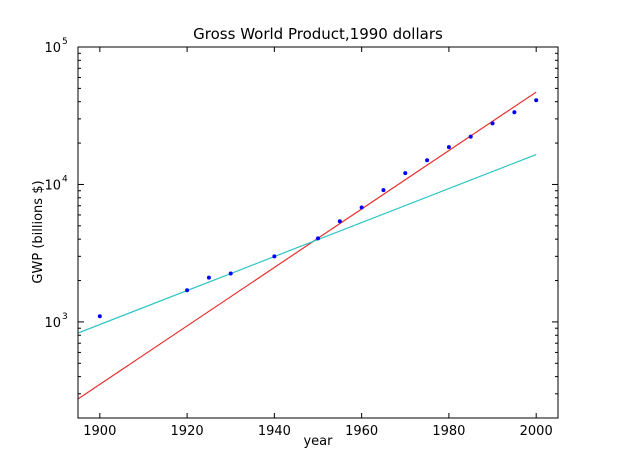 This screenshot has height=465, width=620. Describe the element at coordinates (65, 317) in the screenshot. I see `y-tick-label-exponent: 3` at that location.